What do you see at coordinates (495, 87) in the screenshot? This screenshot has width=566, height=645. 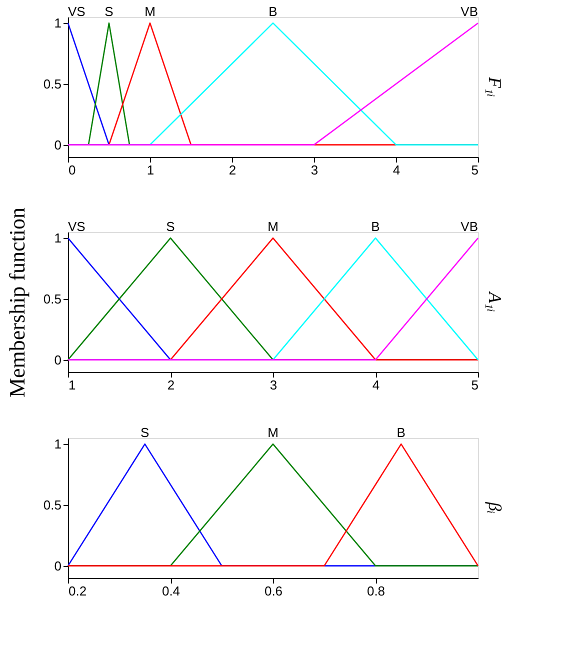 I see `y2-axis-title: F₁ᵢ` at bounding box center [495, 87].